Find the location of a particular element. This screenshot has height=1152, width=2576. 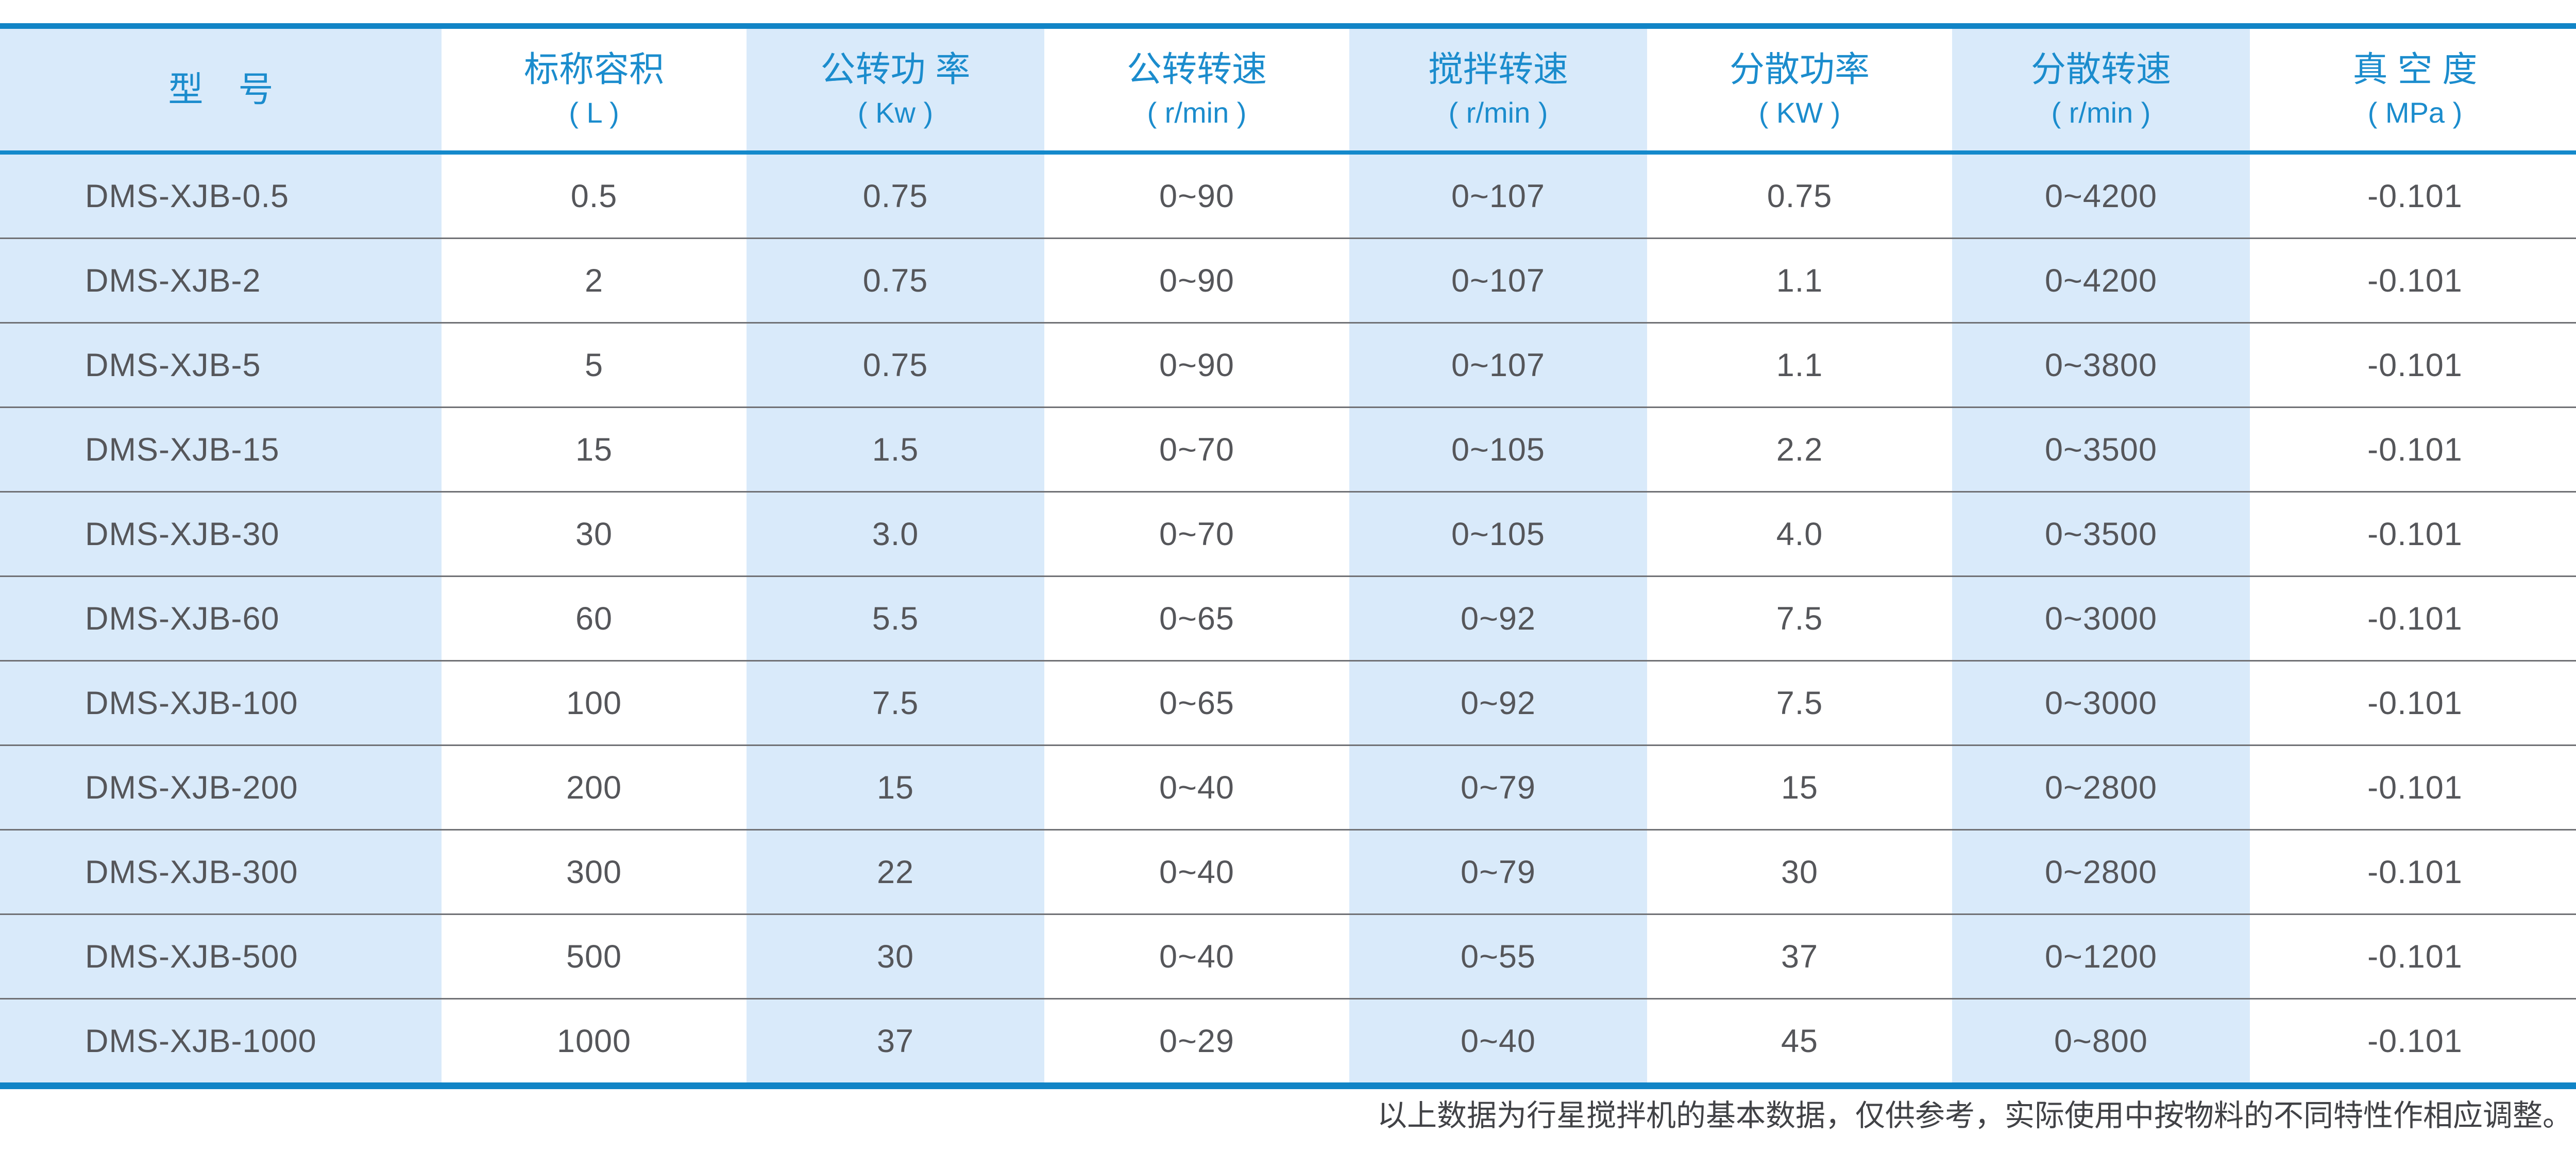

header-unit: ( MPa ) is located at coordinates (2415, 113).